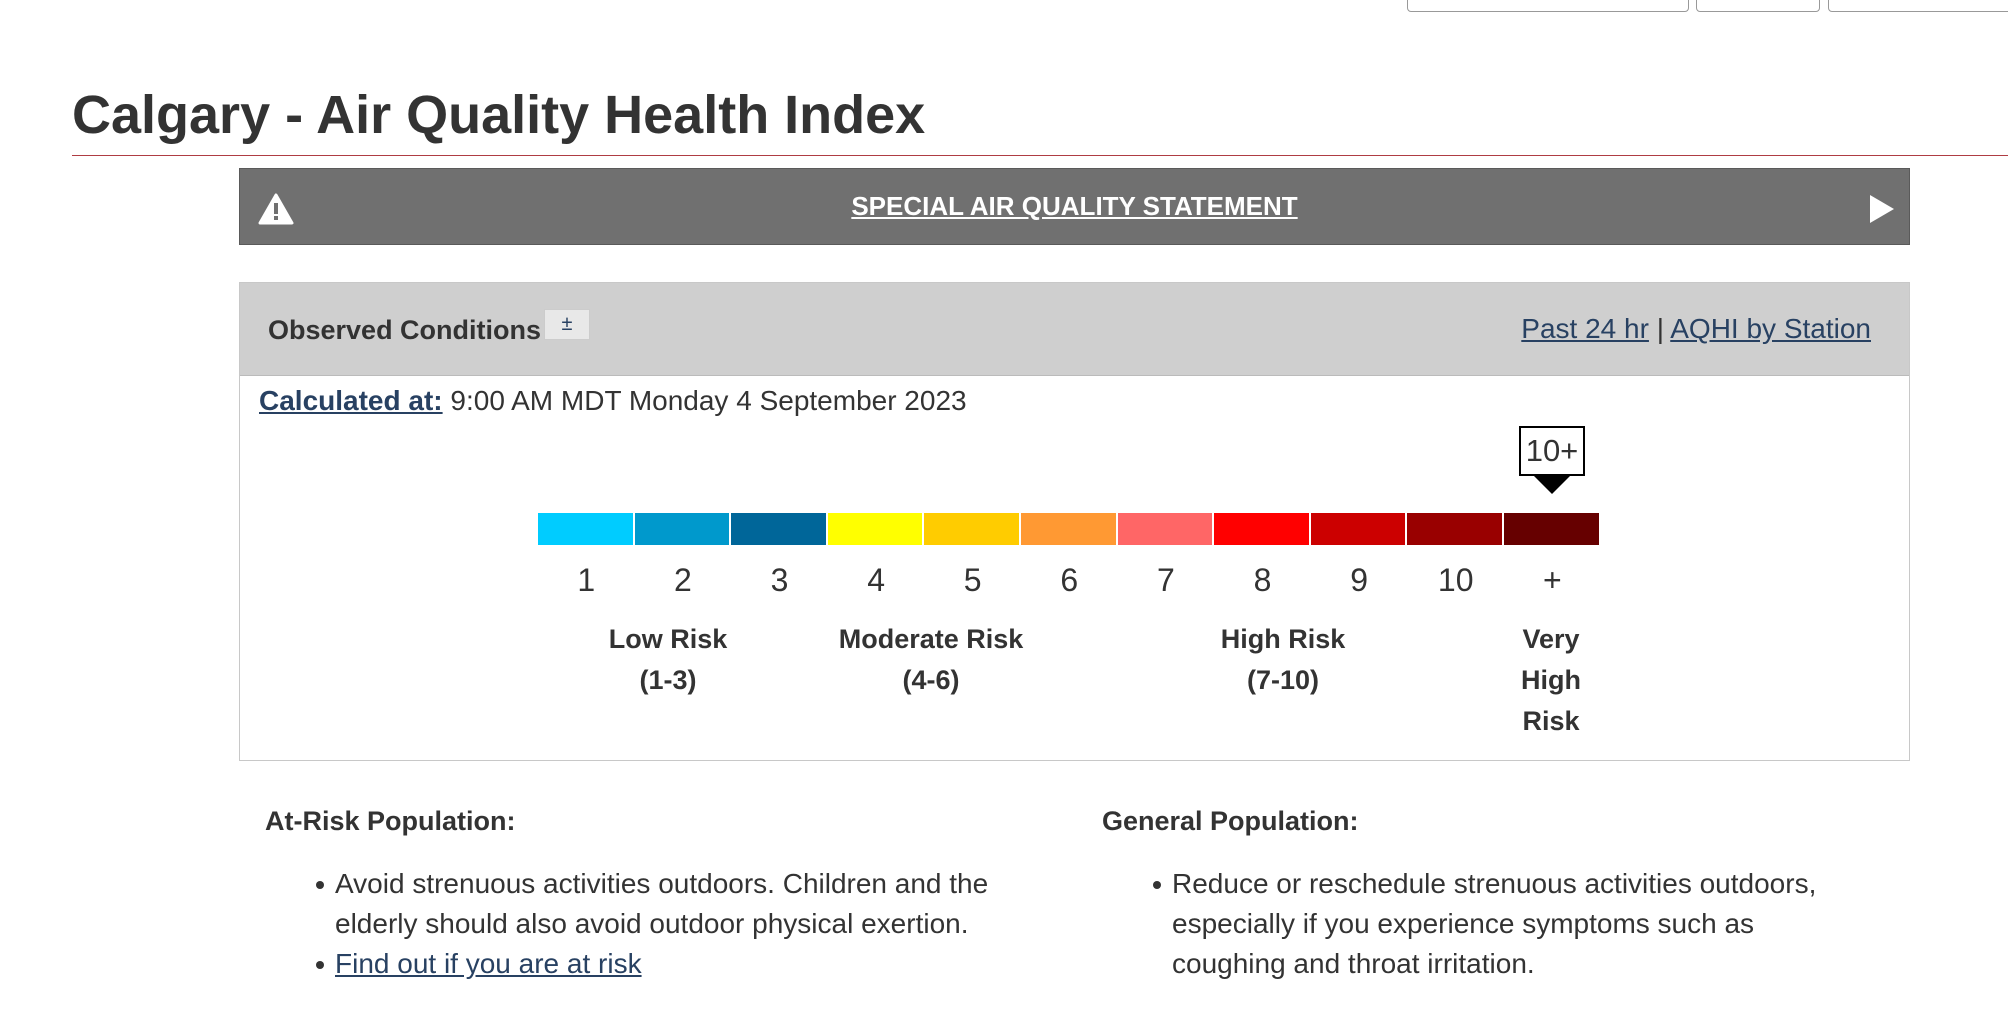 This screenshot has height=1032, width=2008. What do you see at coordinates (567, 324) in the screenshot?
I see `toggle-button: ±` at bounding box center [567, 324].